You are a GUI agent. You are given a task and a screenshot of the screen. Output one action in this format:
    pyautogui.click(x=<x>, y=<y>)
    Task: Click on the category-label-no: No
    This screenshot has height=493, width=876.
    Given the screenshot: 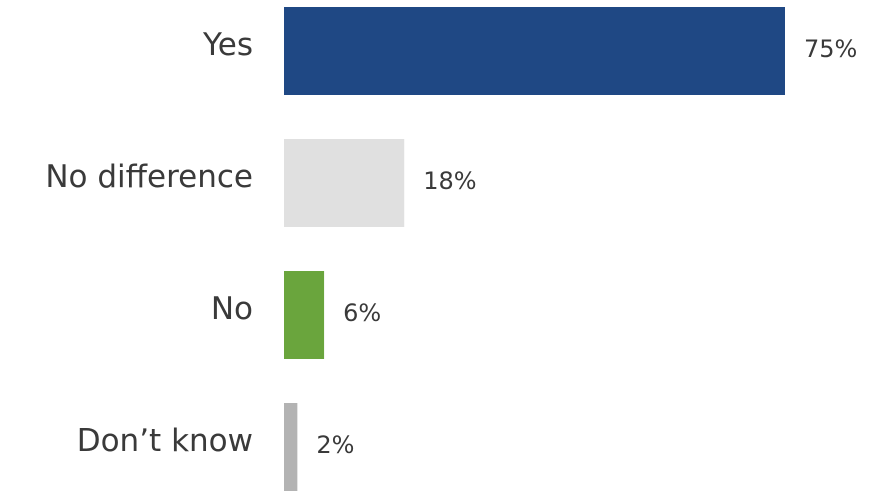 What is the action you would take?
    pyautogui.click(x=232, y=309)
    